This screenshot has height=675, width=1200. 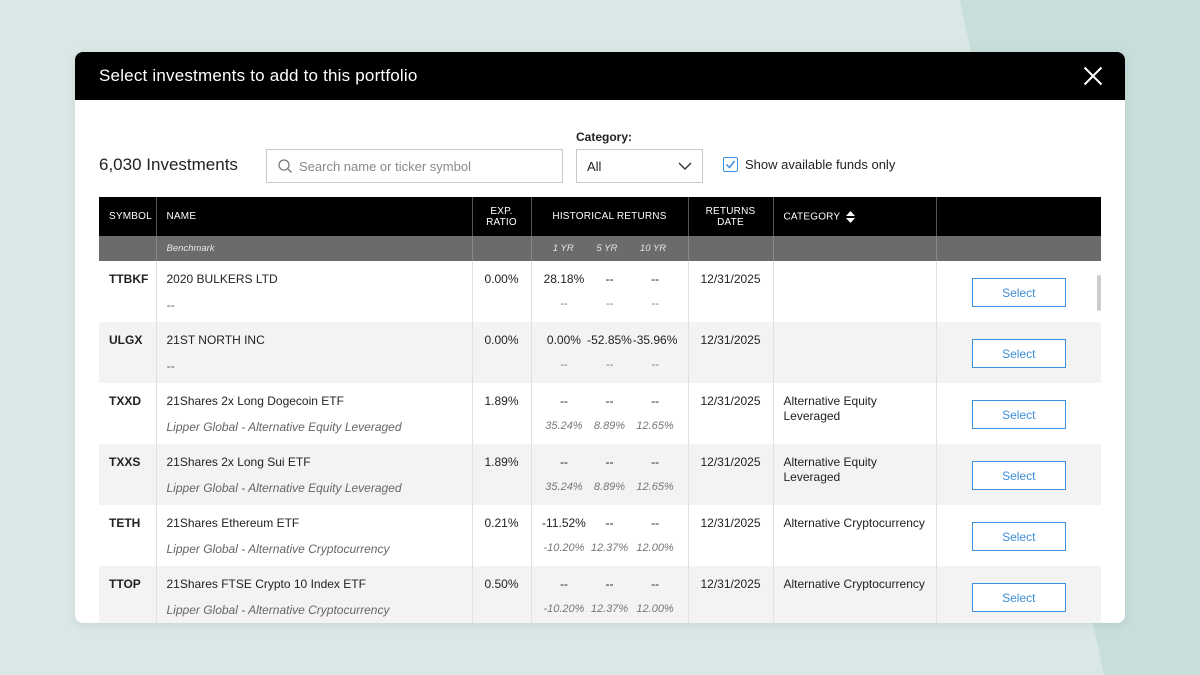 What do you see at coordinates (851, 216) in the screenshot?
I see `sort-icon` at bounding box center [851, 216].